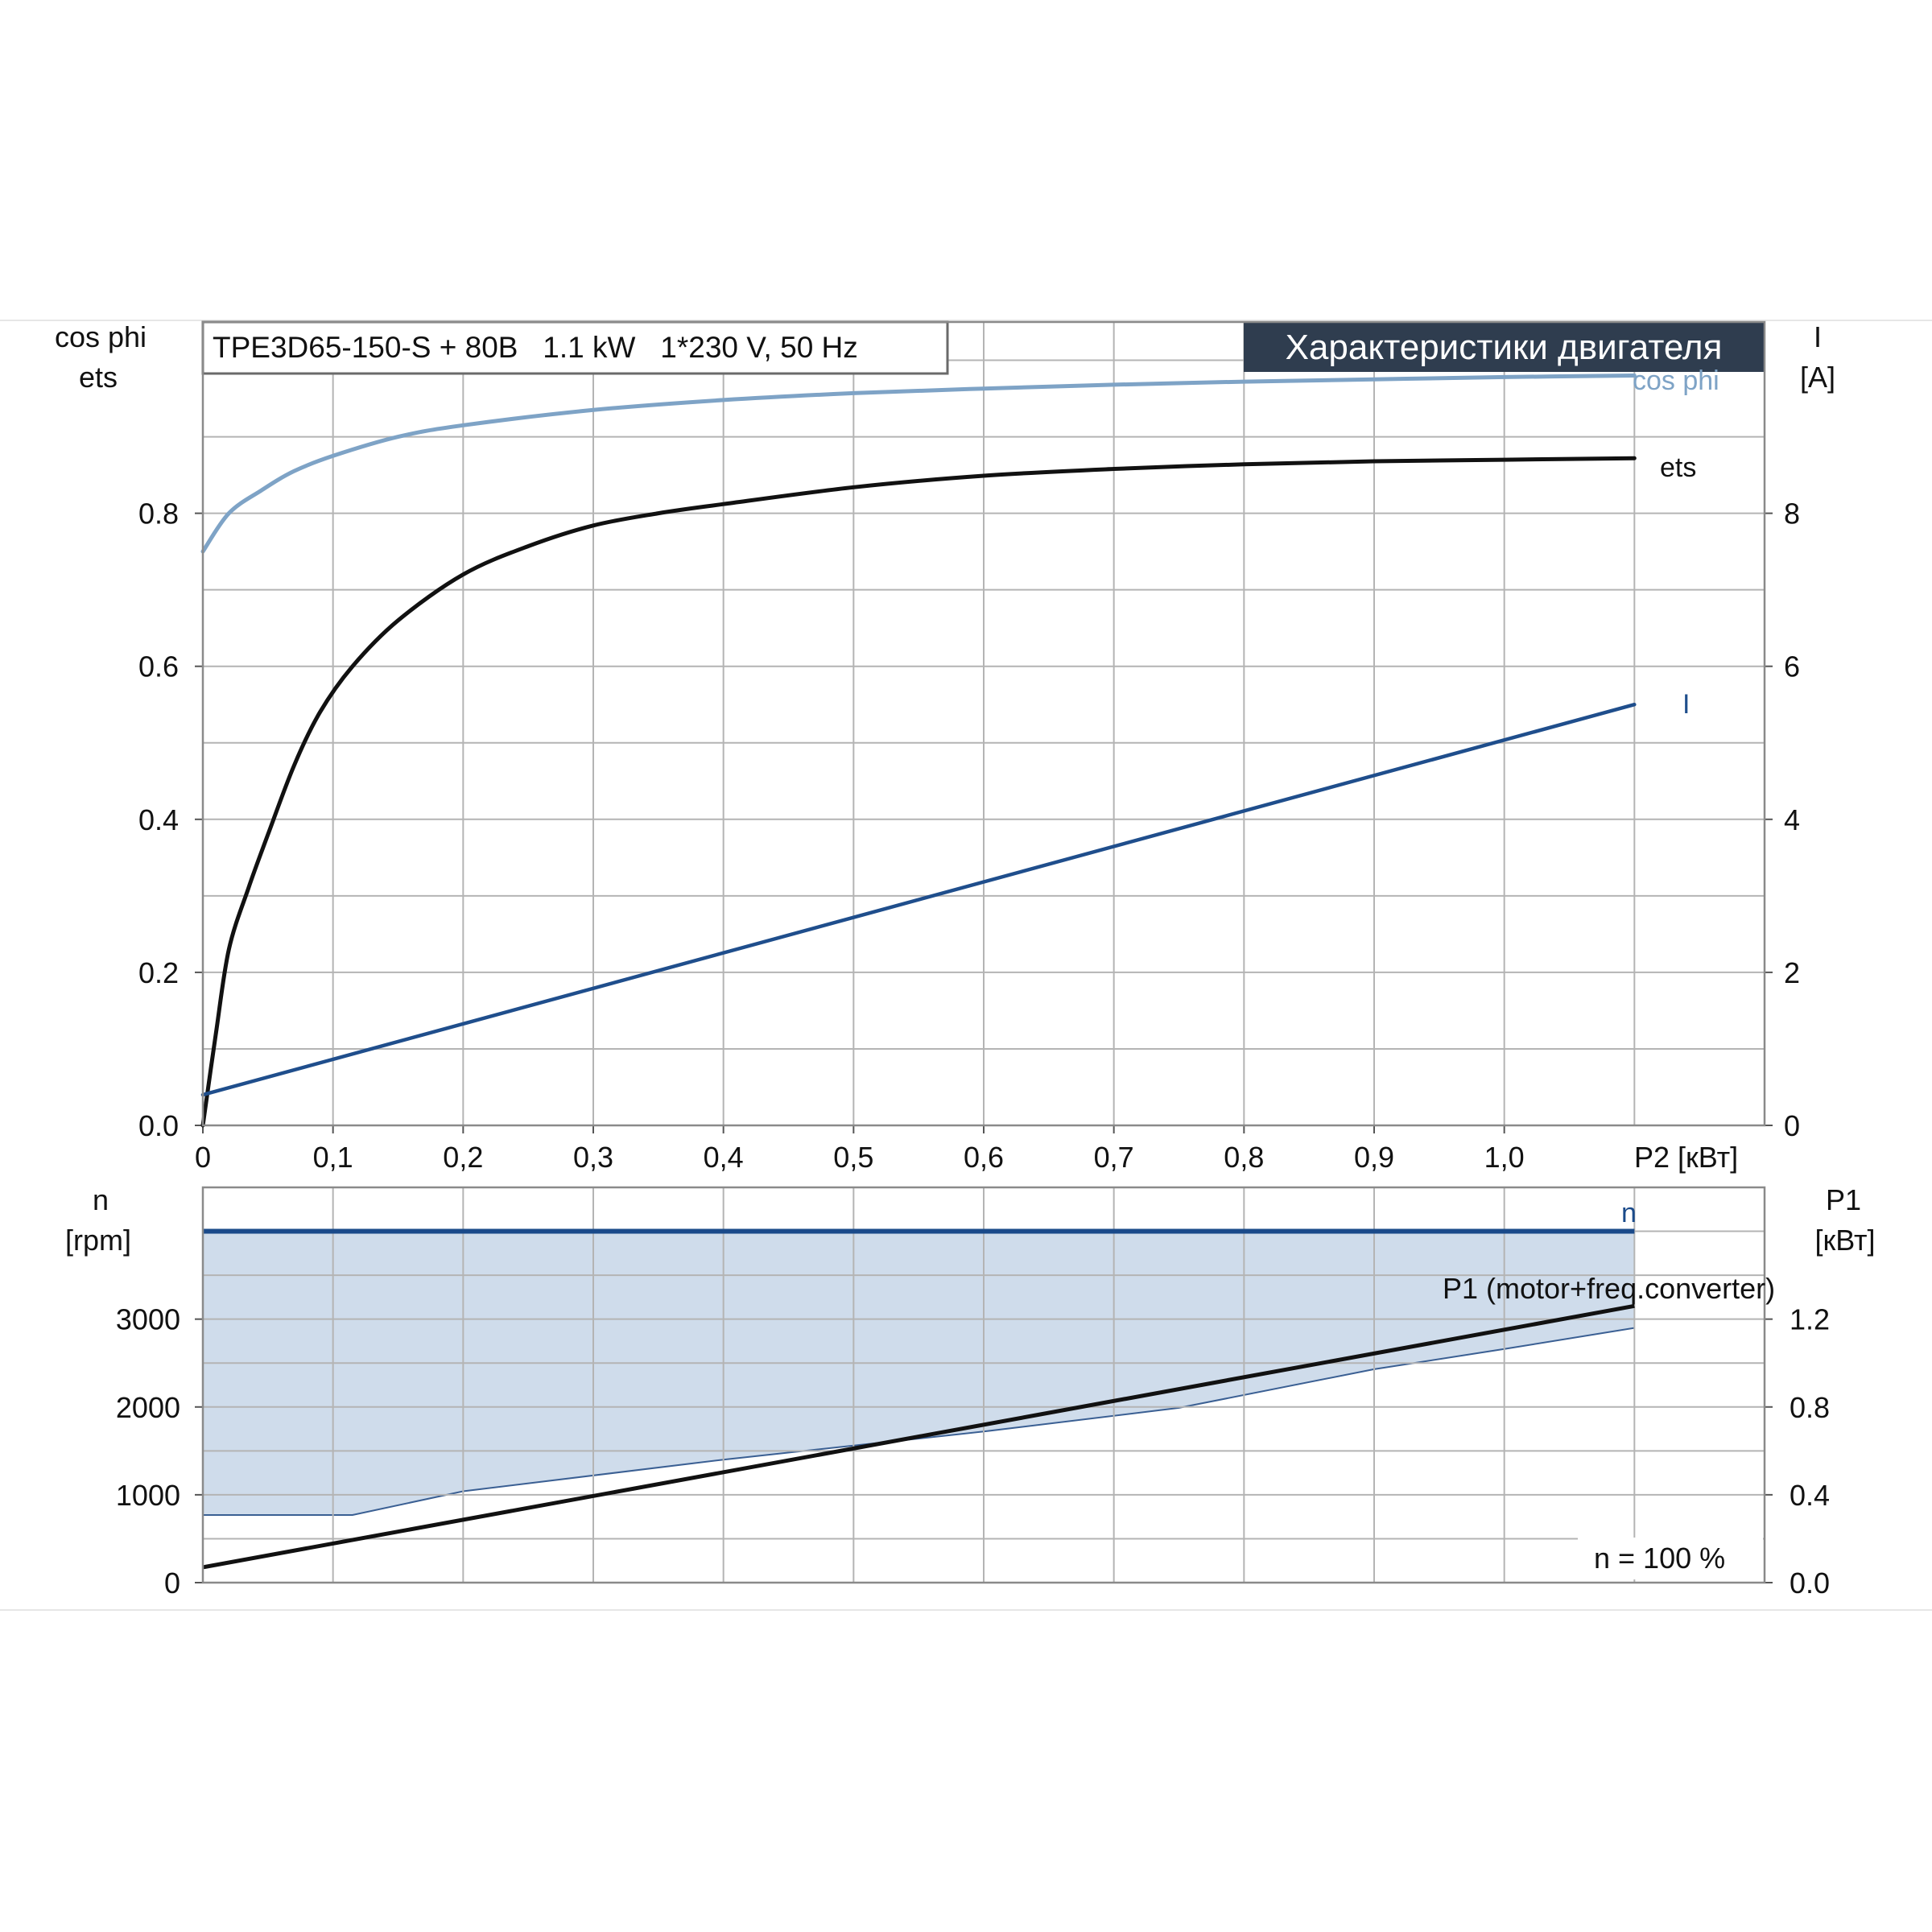 Image resolution: width=1932 pixels, height=1932 pixels. I want to click on bottom-right-tick-label: 0.4, so click(1810, 1495).